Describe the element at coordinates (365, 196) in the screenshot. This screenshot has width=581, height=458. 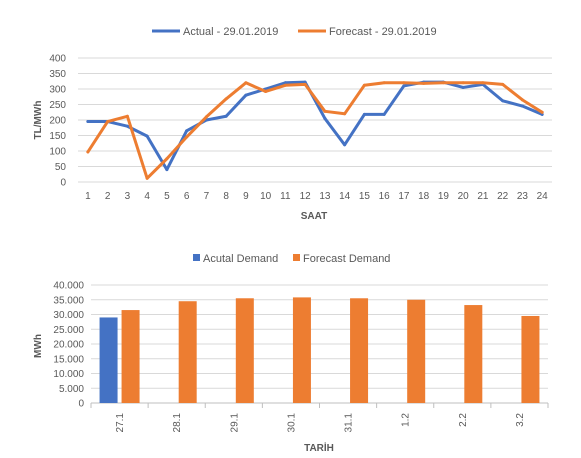
I see `chart1-x-tick-label: 15` at that location.